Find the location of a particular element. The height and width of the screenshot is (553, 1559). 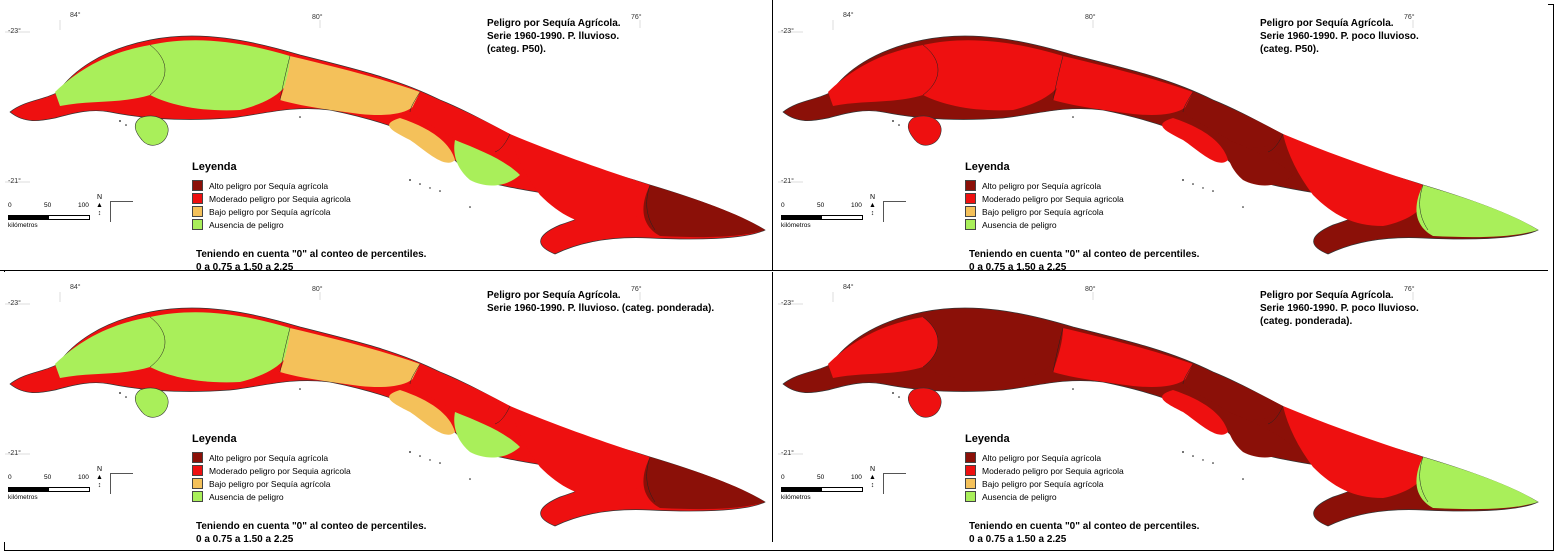

inset-frame is located at coordinates (121, 483).